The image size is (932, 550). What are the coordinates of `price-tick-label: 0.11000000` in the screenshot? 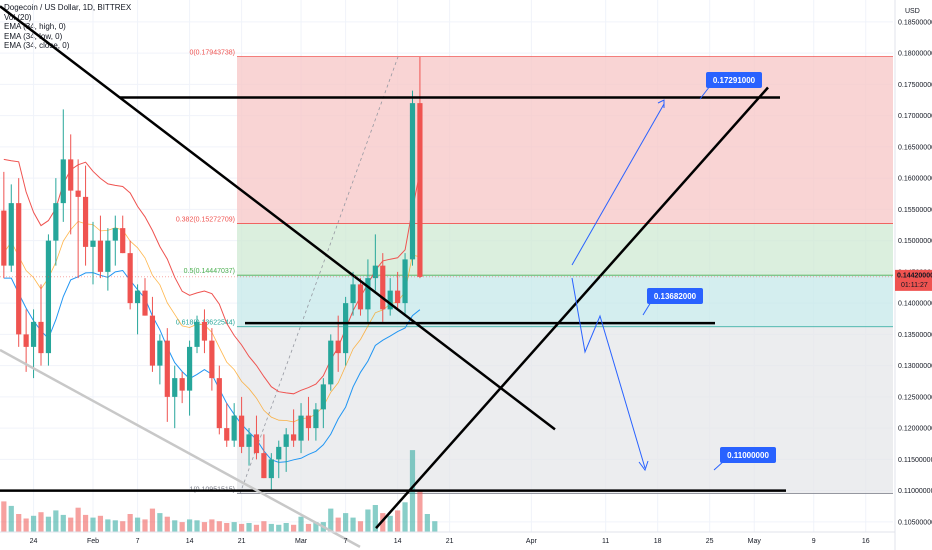 It's located at (915, 491).